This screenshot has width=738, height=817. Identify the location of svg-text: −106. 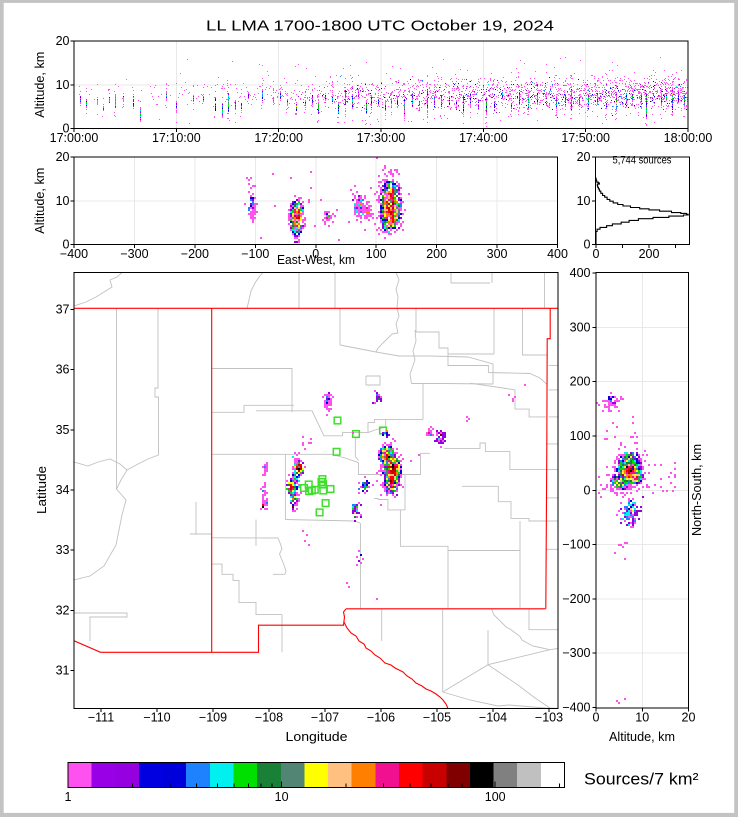
(381, 718).